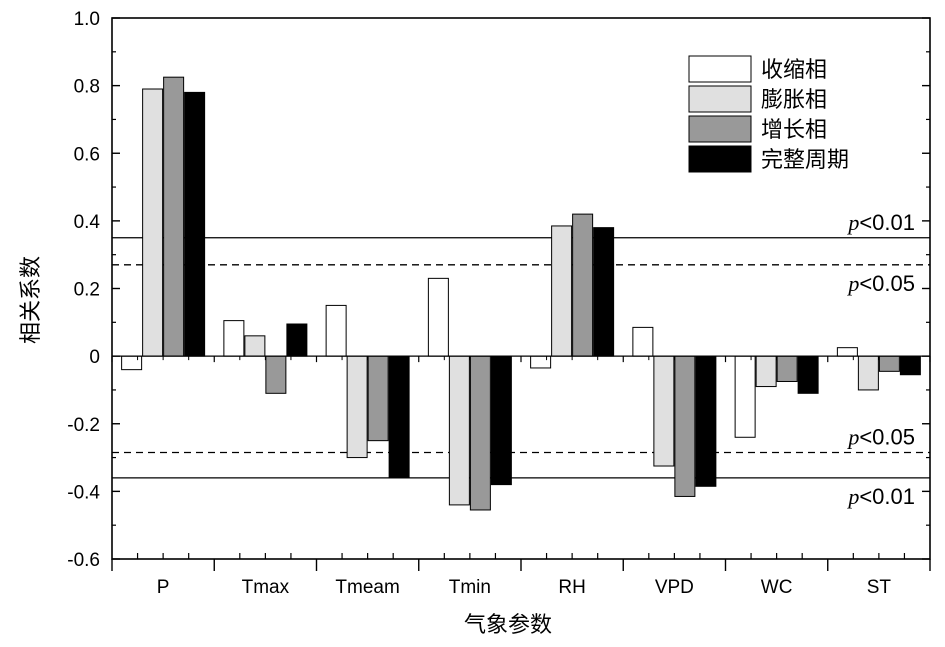 This screenshot has width=945, height=647. I want to click on legend-label-2: 膨胀相, so click(794, 100).